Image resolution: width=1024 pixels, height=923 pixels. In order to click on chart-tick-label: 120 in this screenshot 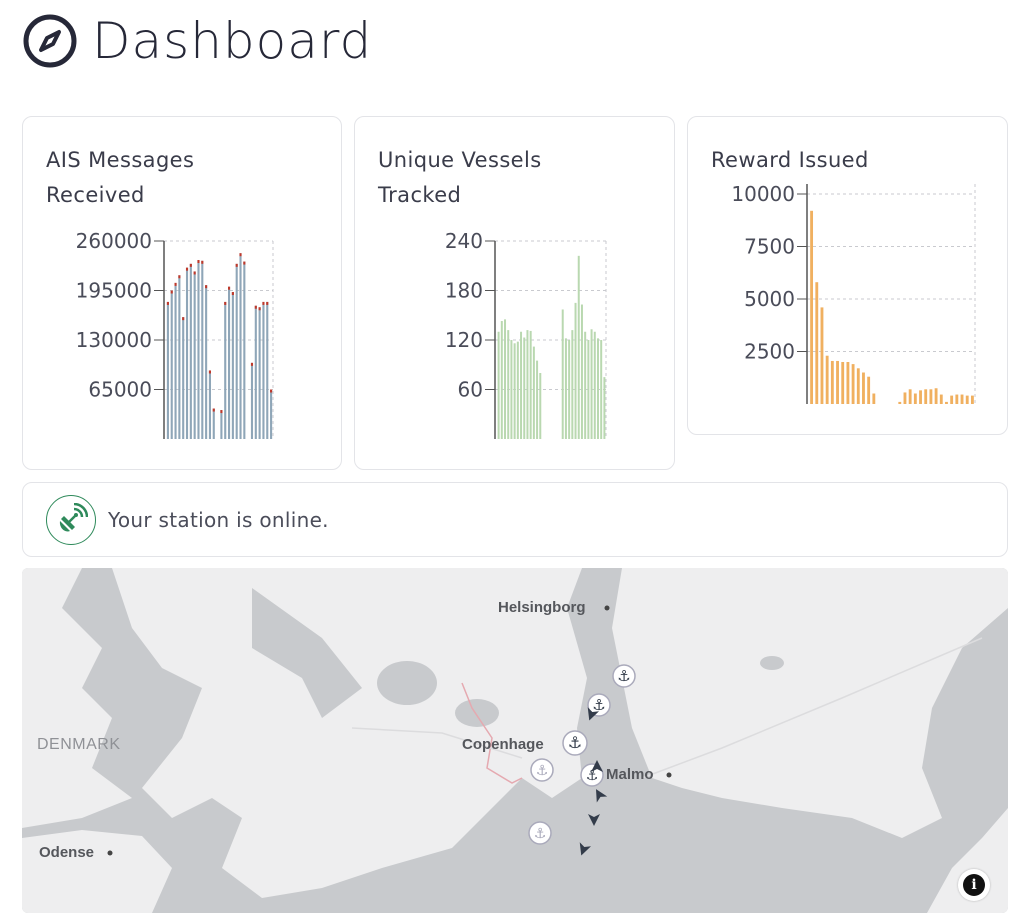, I will do `click(464, 340)`.